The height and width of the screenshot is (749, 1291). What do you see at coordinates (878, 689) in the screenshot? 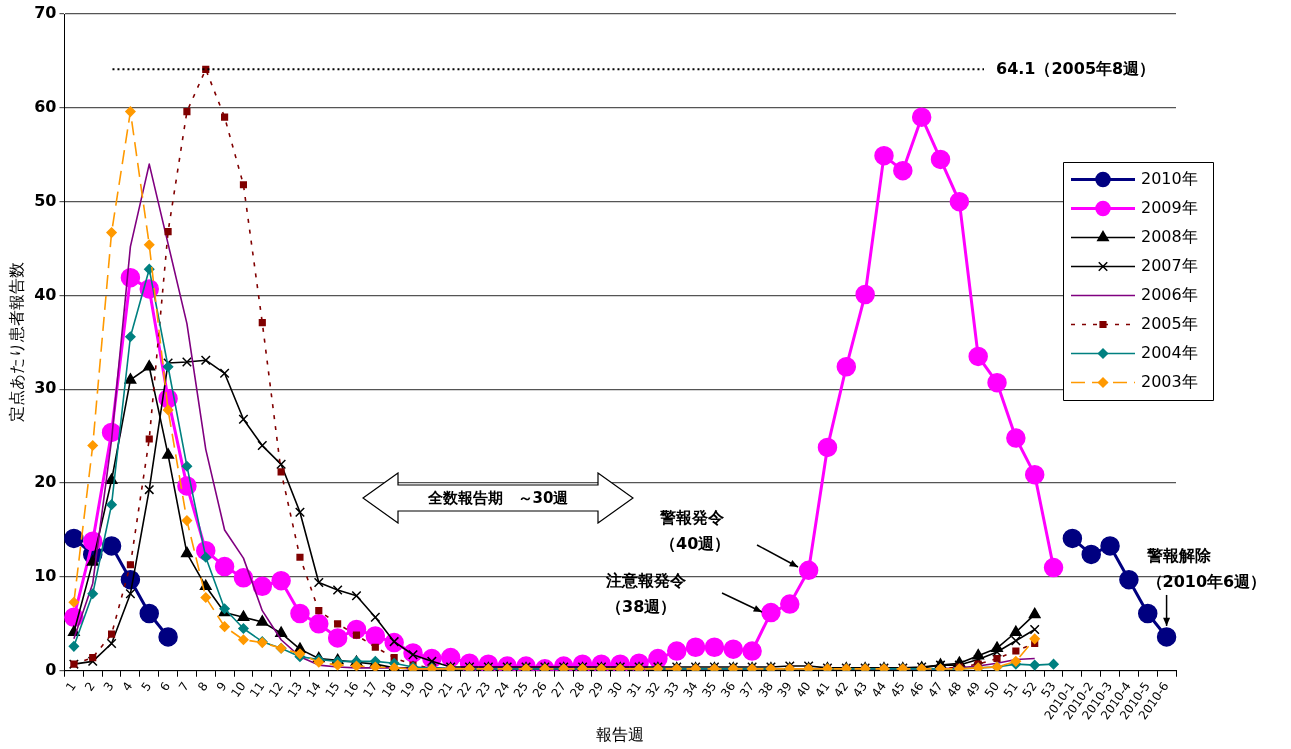
I see `x-tick-label: 44` at bounding box center [878, 689].